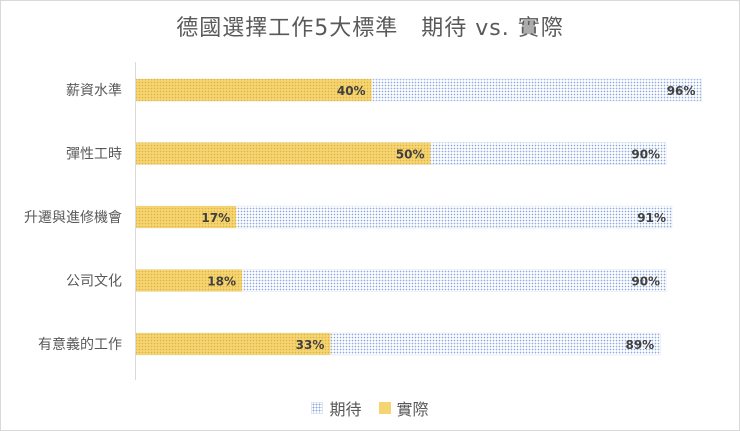  I want to click on data-label-expected-row-0: 96%, so click(681, 91).